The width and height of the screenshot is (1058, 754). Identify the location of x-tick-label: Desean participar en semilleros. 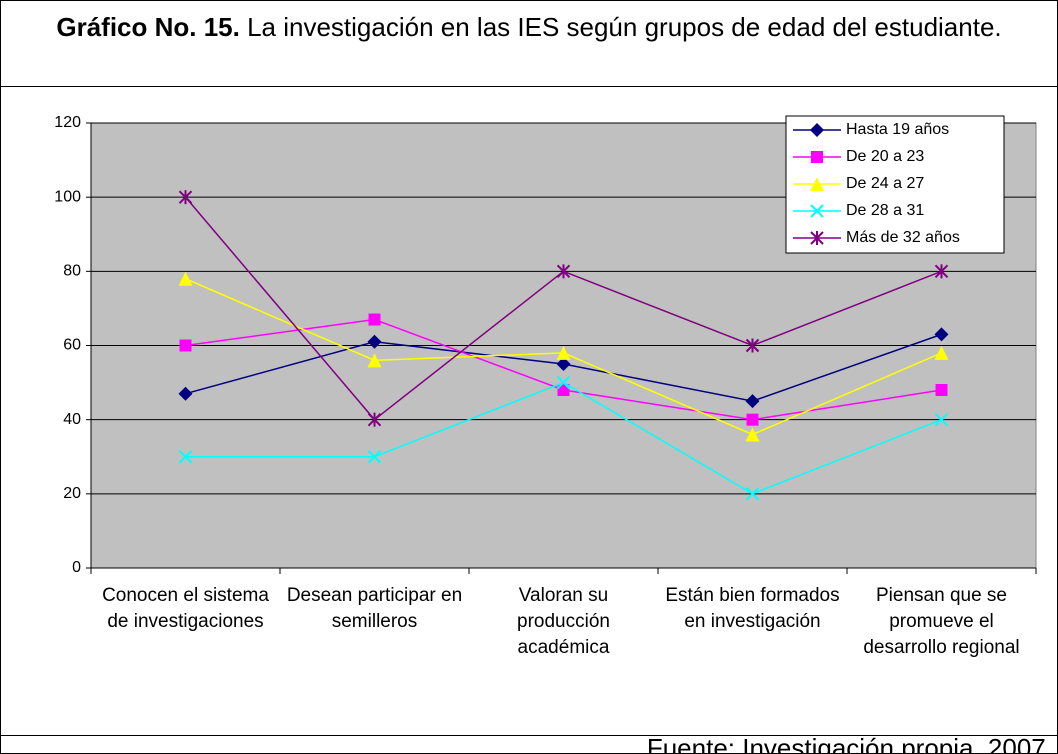
(374, 608).